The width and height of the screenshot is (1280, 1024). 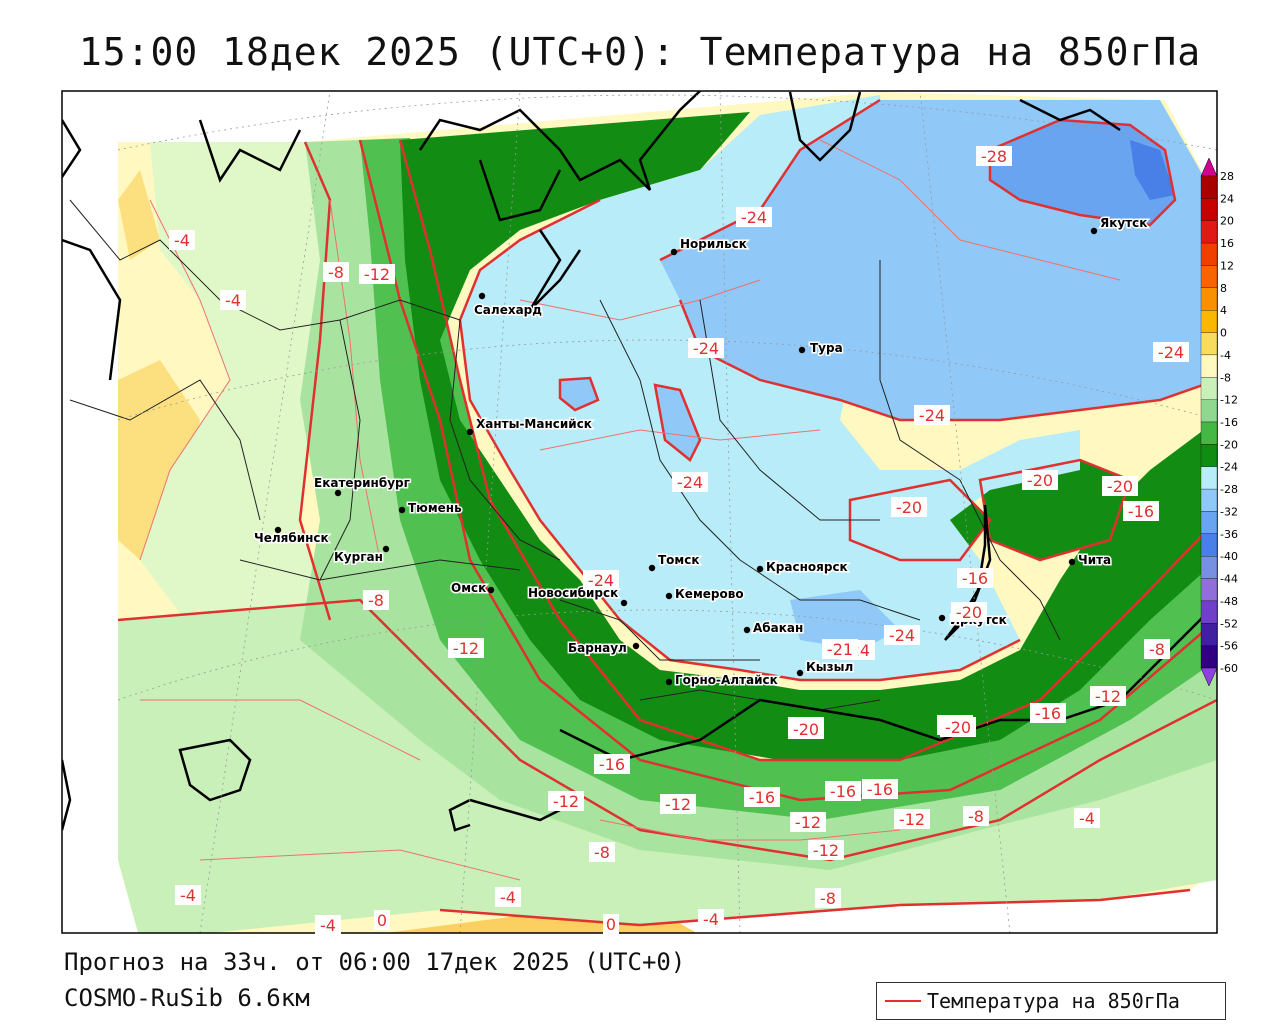 I want to click on colorbar-tick: -28, so click(x=1229, y=489).